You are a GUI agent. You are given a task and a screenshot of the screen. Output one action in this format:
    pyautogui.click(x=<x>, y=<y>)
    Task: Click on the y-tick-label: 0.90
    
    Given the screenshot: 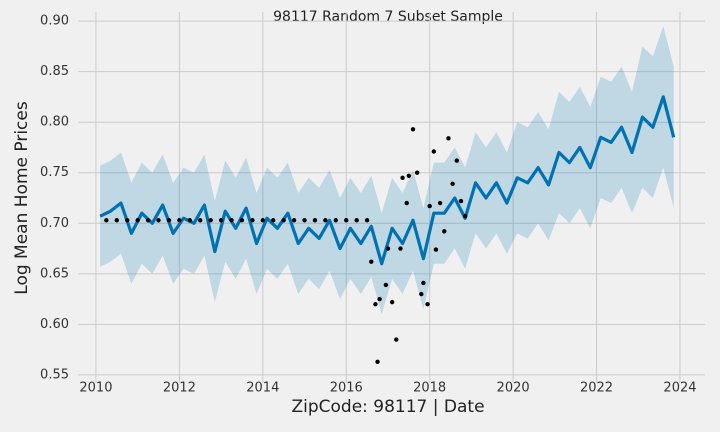 What is the action you would take?
    pyautogui.click(x=54, y=21)
    